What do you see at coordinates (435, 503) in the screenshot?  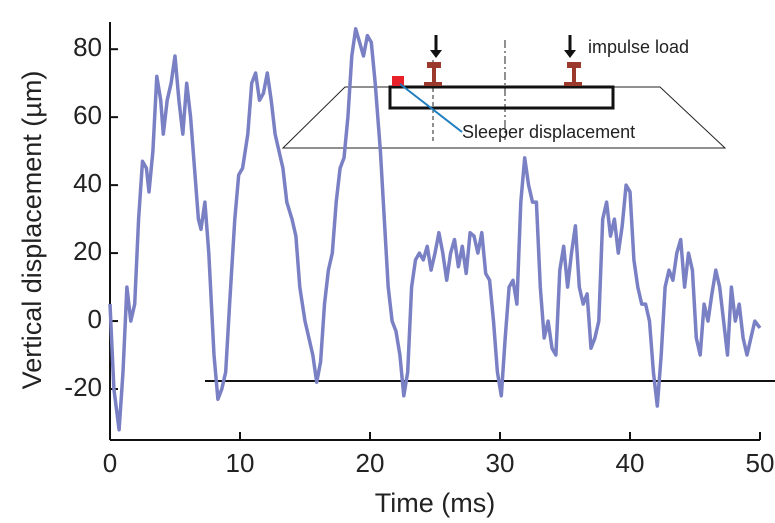 I see `x-axis-title: Time (ms)` at bounding box center [435, 503].